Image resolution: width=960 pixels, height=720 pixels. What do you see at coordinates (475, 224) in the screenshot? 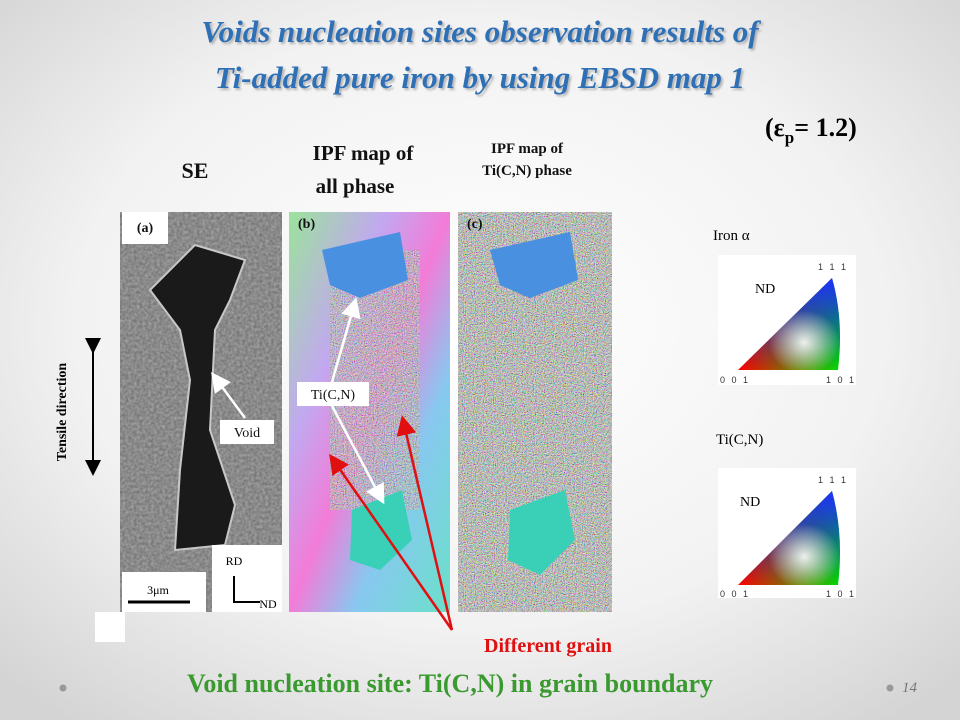
I see `panel-label: (c)` at bounding box center [475, 224].